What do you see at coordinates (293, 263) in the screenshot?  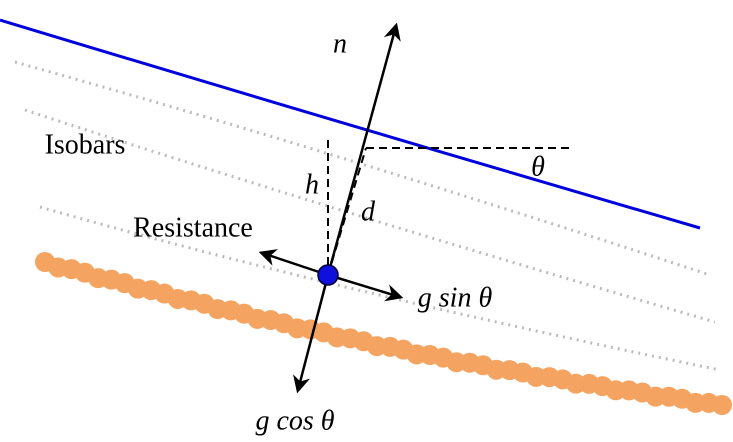 I see `resistance-arrow` at bounding box center [293, 263].